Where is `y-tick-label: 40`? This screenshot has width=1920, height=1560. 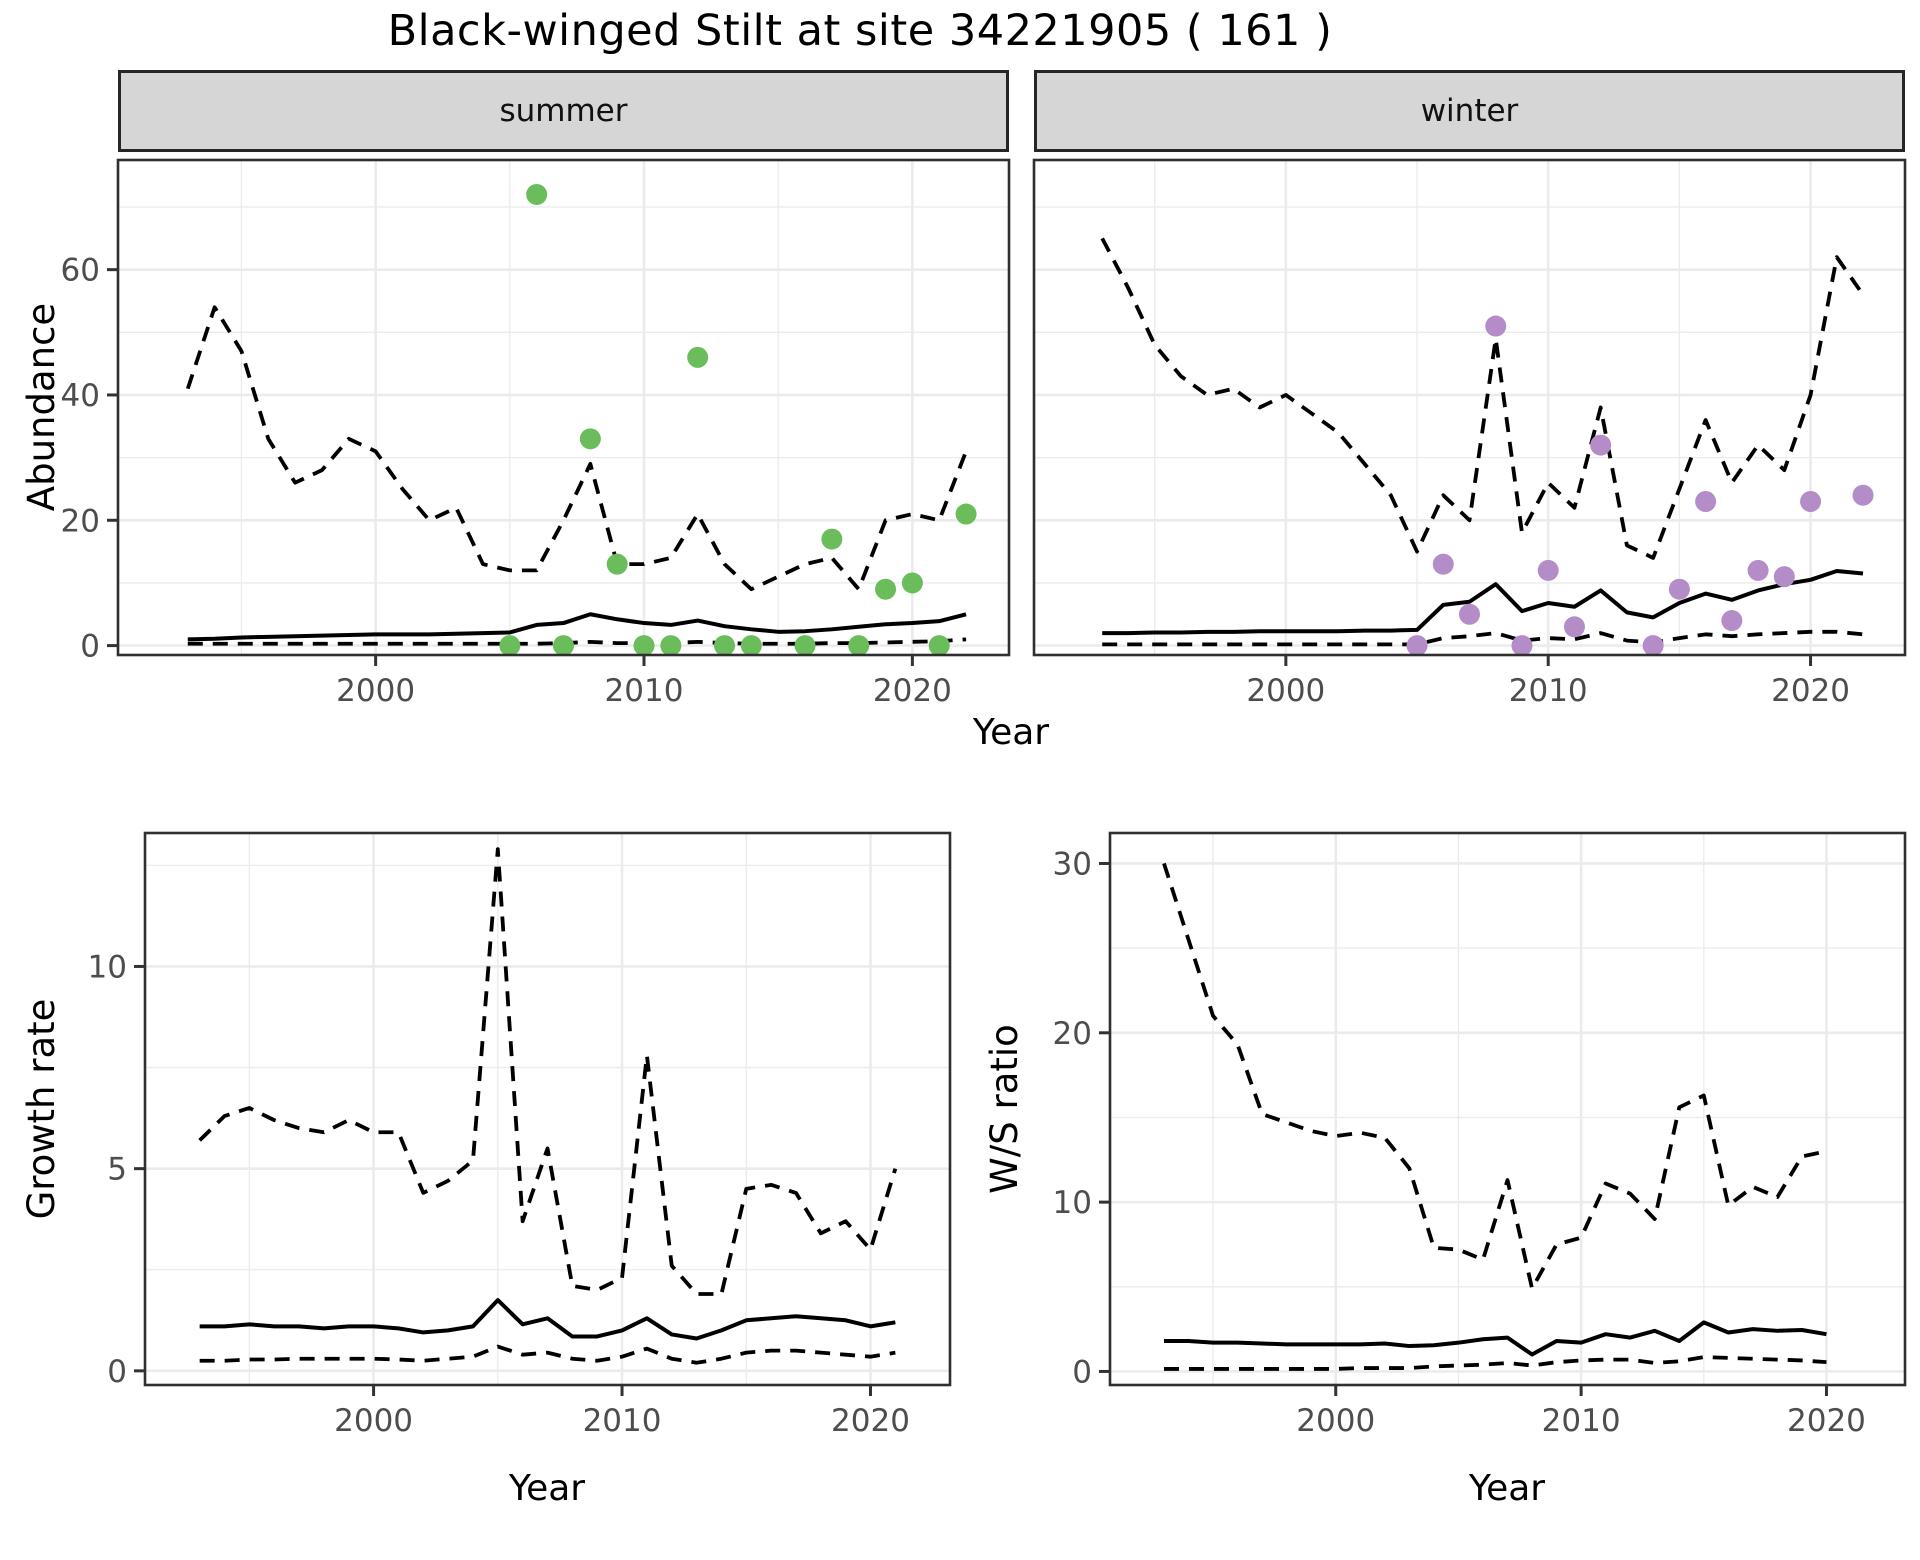
y-tick-label: 40 is located at coordinates (80, 396).